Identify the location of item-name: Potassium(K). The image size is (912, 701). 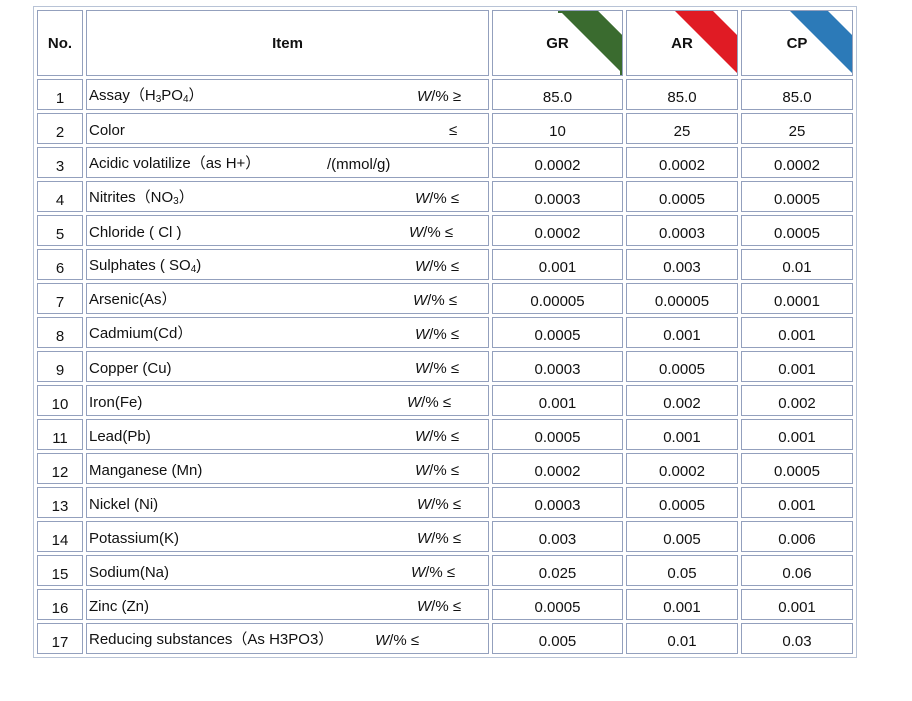
(134, 538).